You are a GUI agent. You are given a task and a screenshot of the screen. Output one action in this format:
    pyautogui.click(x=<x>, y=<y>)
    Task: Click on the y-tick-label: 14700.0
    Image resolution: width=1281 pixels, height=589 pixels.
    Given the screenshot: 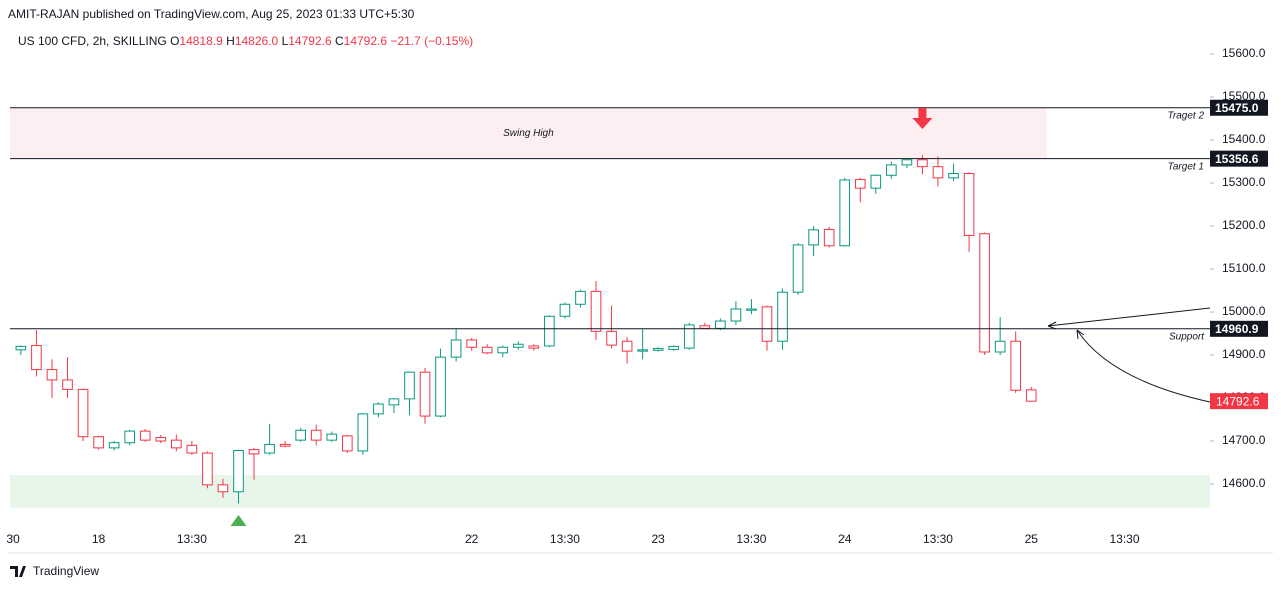 What is the action you would take?
    pyautogui.click(x=1244, y=440)
    